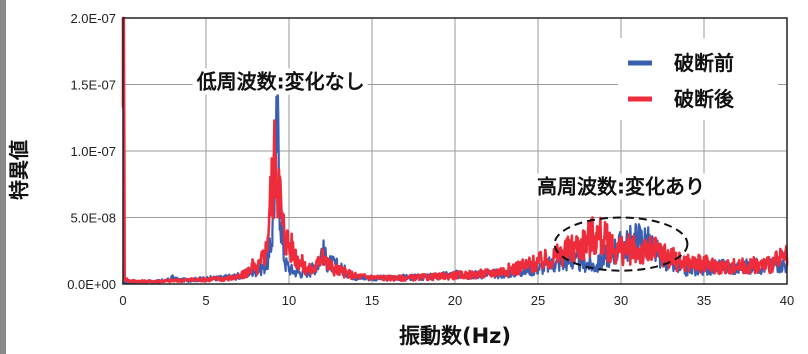 This screenshot has width=808, height=354. Describe the element at coordinates (621, 244) in the screenshot. I see `highlight-ellipse` at that location.